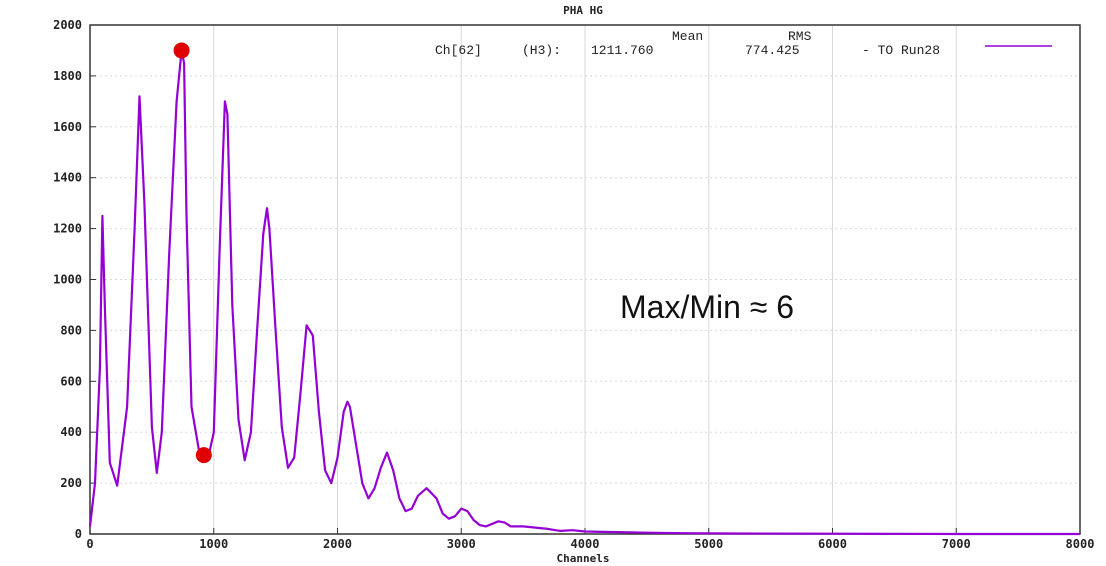  Describe the element at coordinates (89, 544) in the screenshot. I see `x-tick-label: 0` at that location.